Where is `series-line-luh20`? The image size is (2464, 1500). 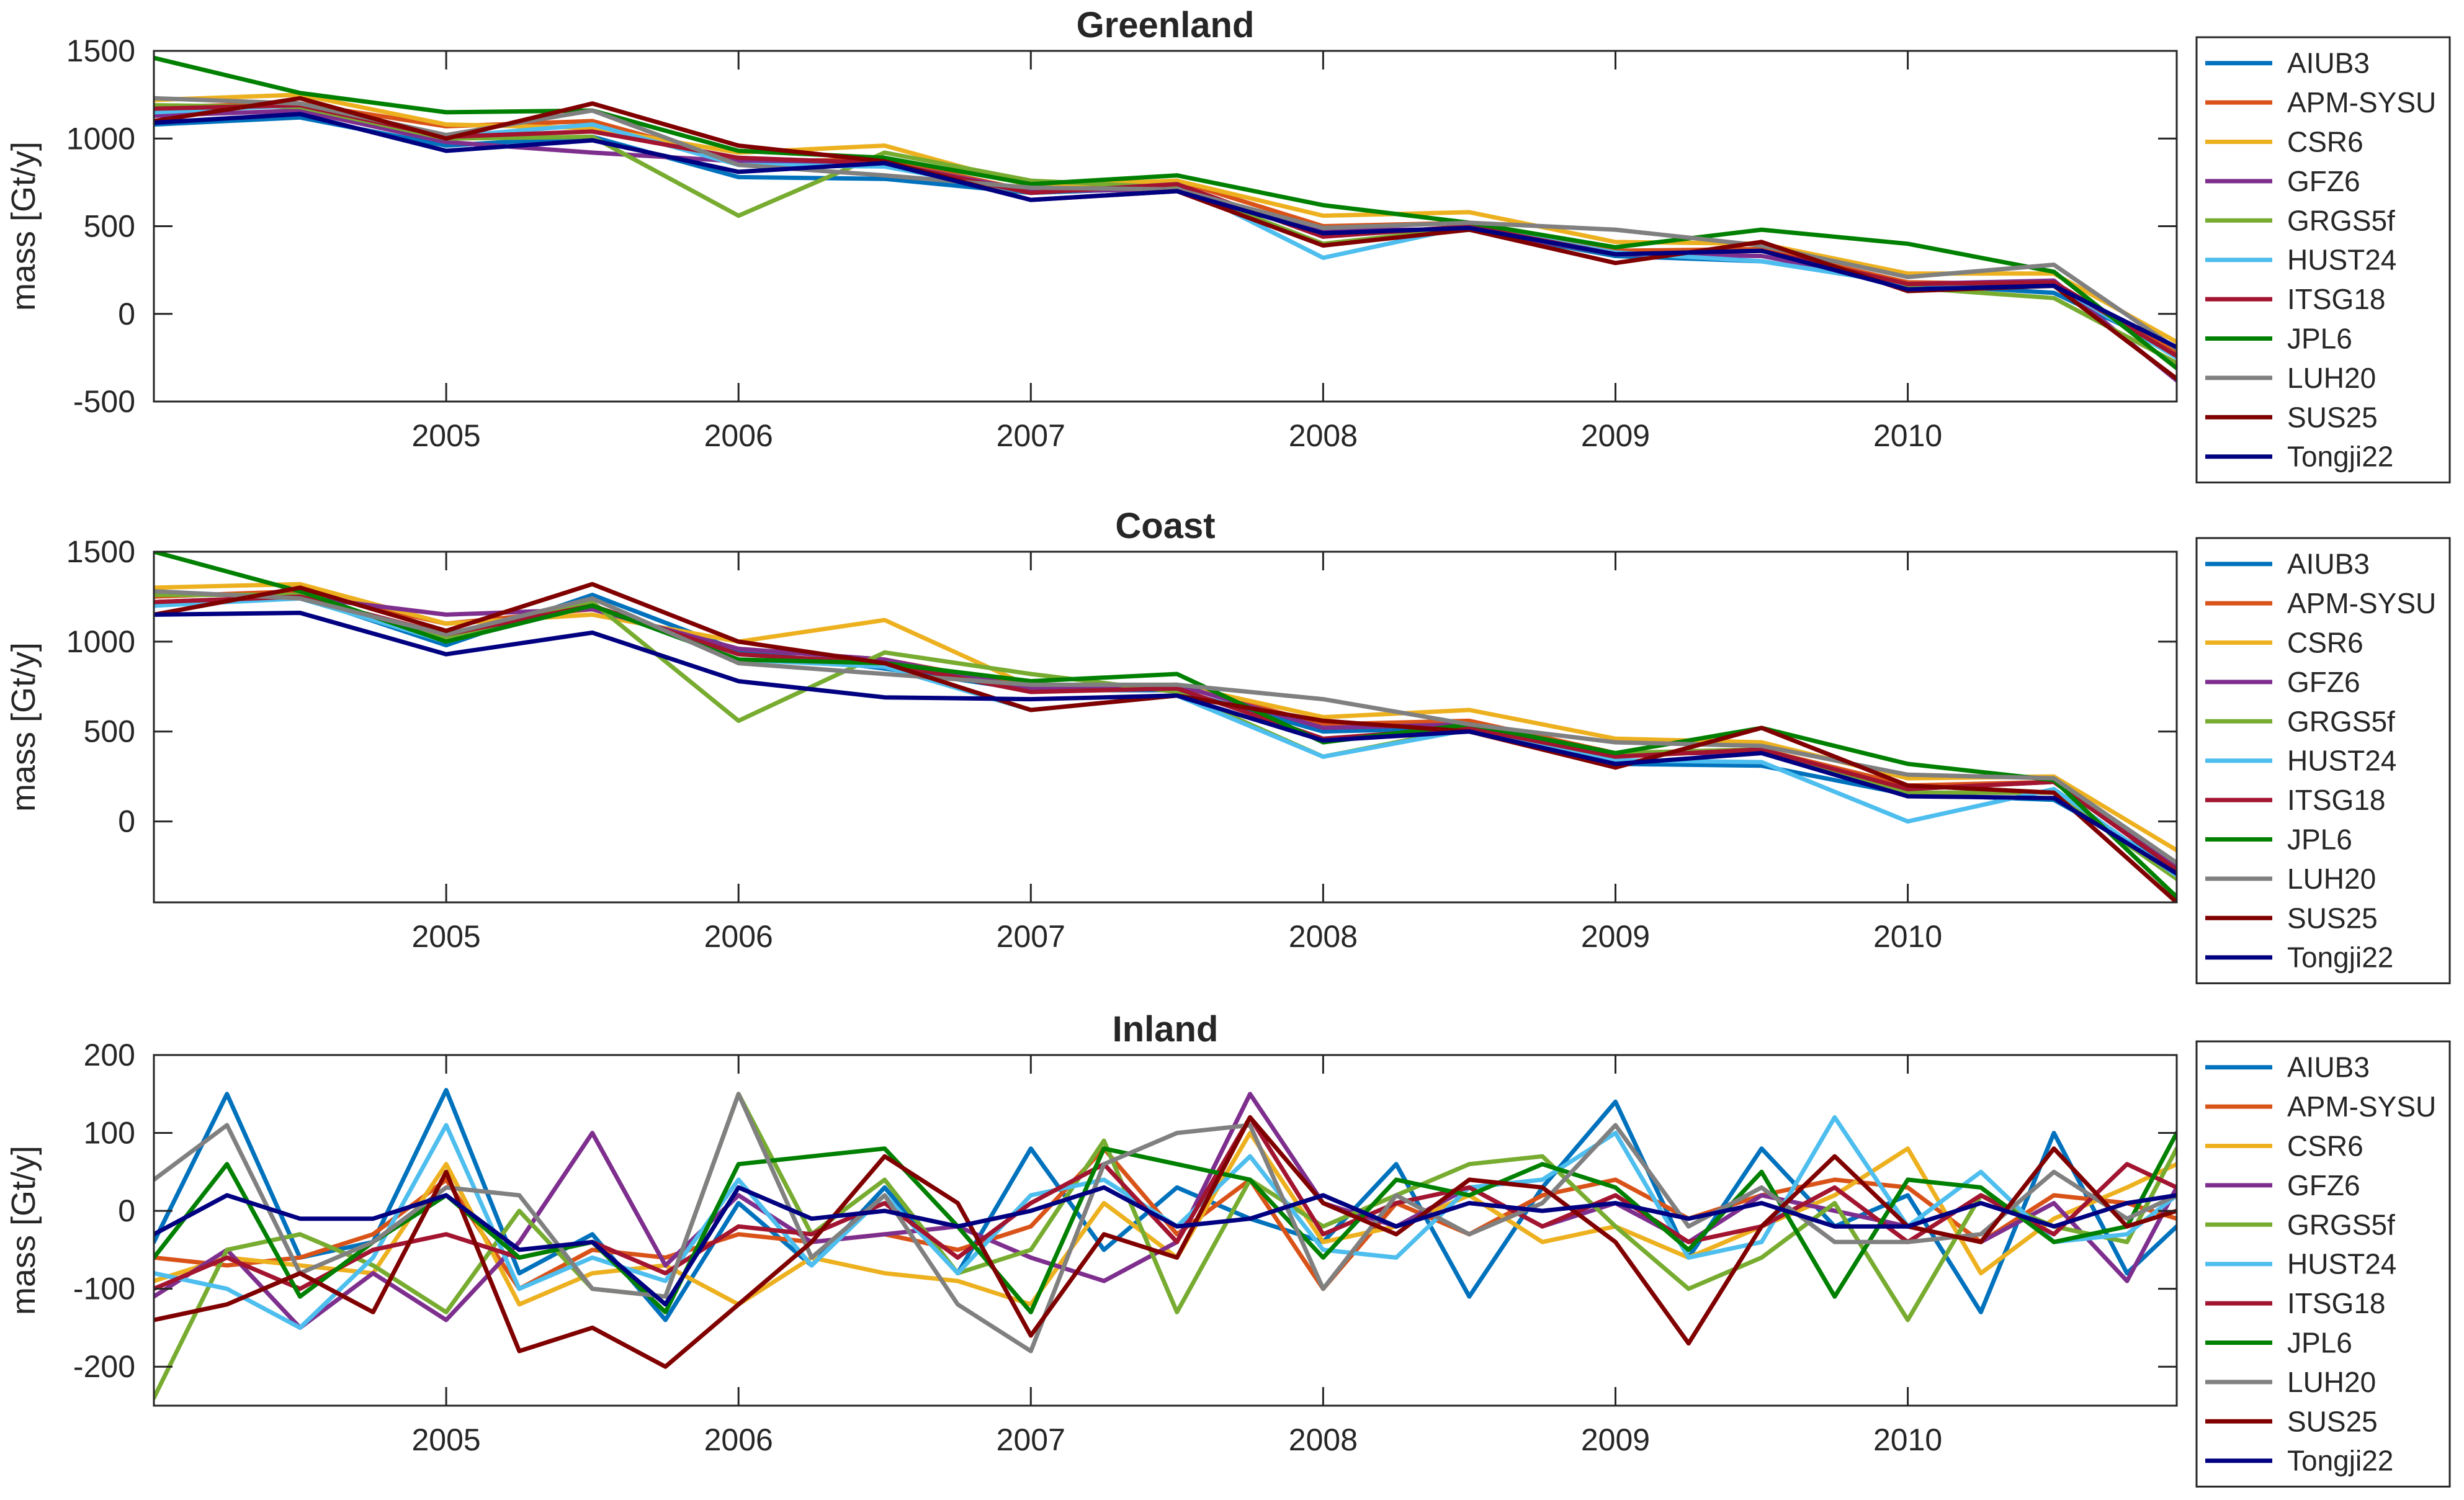
series-line-luh20 is located at coordinates (1165, 1223).